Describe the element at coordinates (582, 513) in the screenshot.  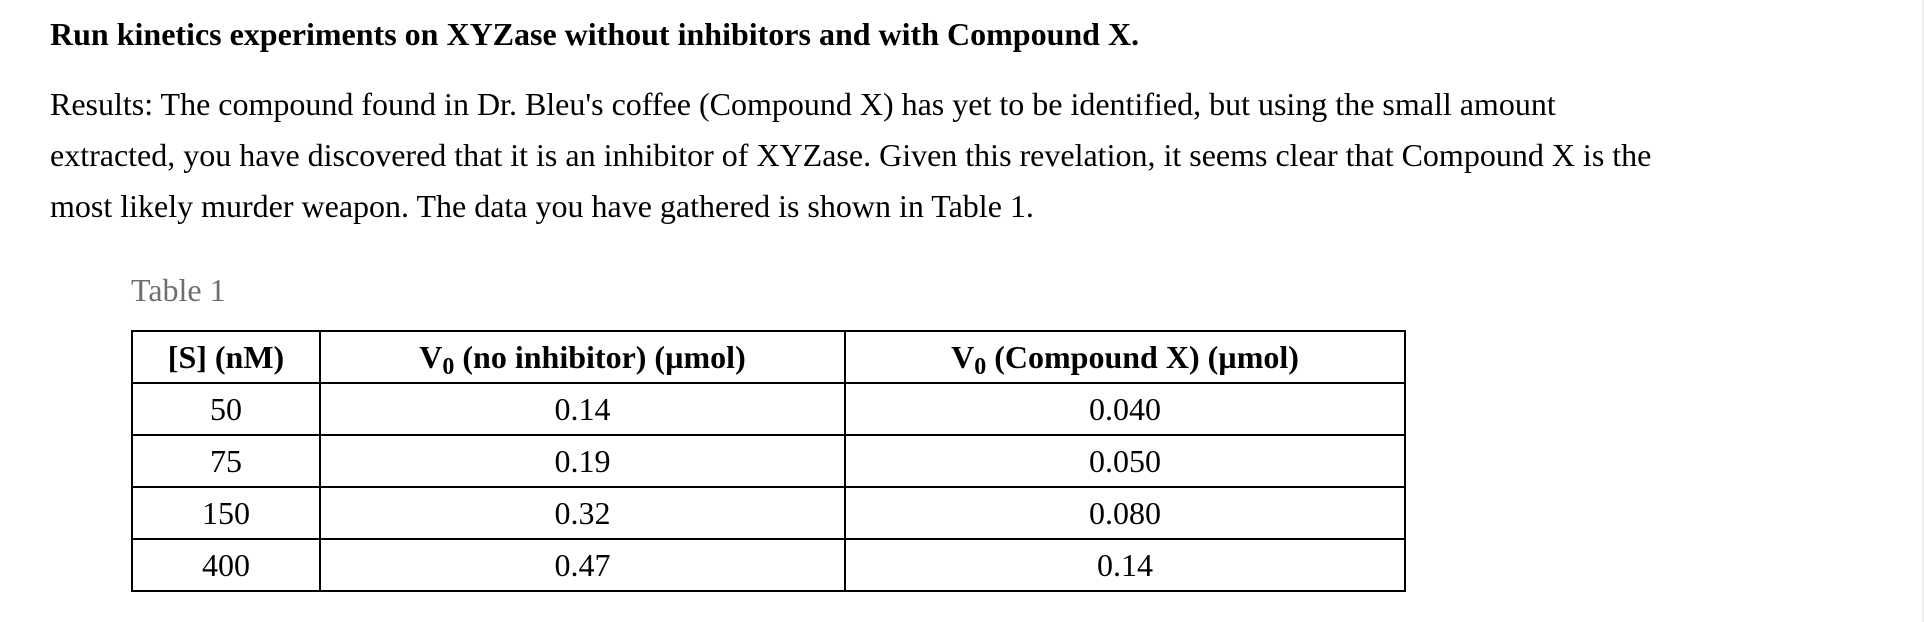
I see `table-cell: 0.32` at that location.